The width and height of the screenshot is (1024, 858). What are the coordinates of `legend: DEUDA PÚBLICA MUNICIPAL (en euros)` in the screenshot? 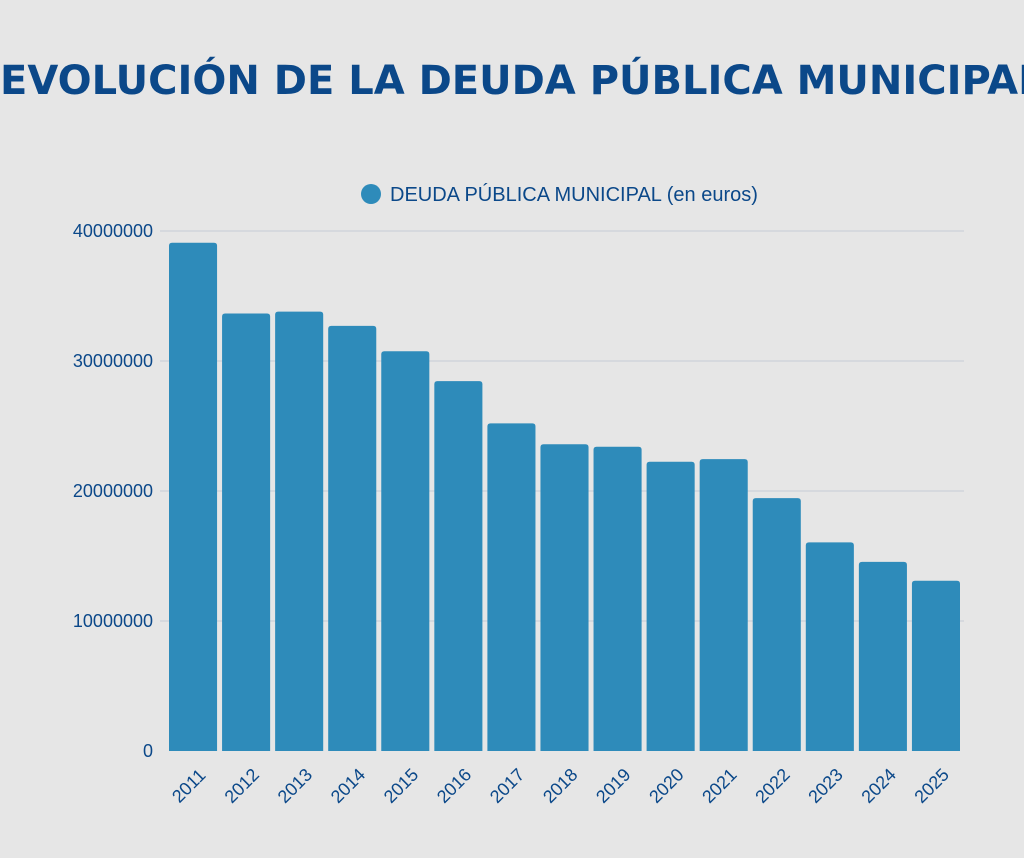 It's located at (559, 194).